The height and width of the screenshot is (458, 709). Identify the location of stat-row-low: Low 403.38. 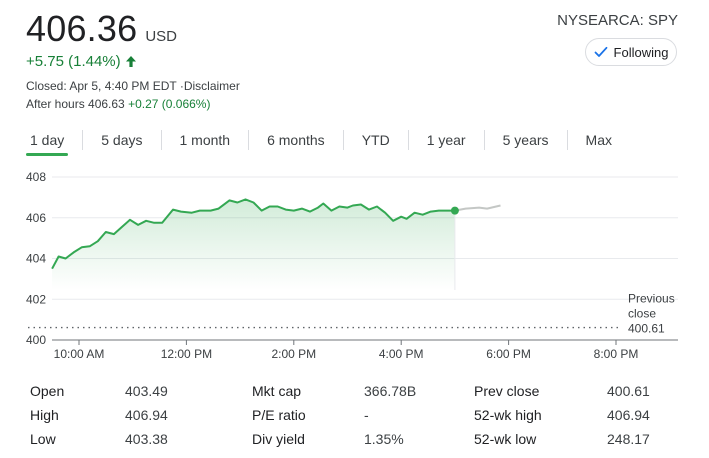
(99, 443).